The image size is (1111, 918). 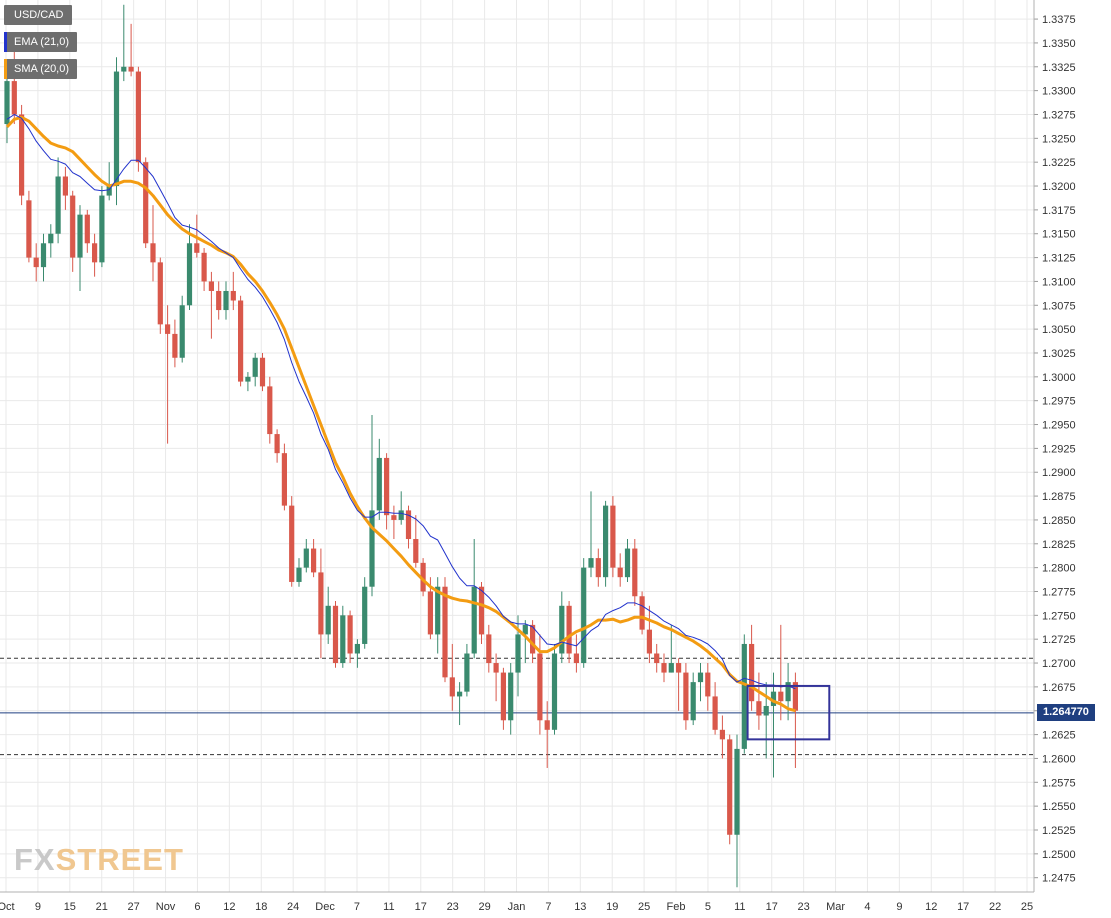 What do you see at coordinates (1059, 235) in the screenshot?
I see `y-tick-label: 1.3150` at bounding box center [1059, 235].